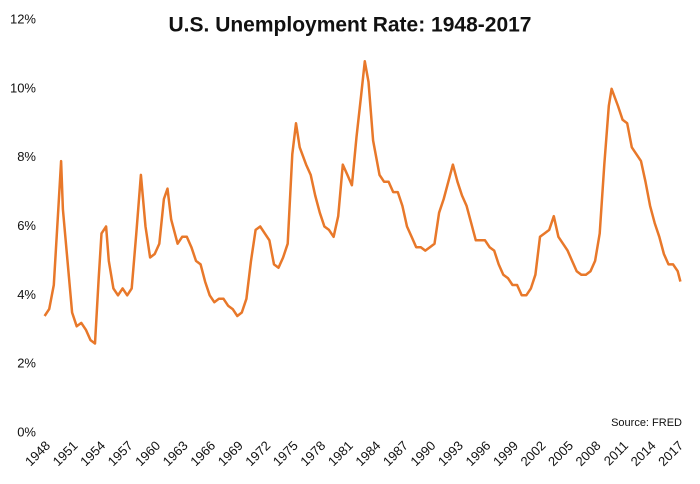  What do you see at coordinates (26, 431) in the screenshot?
I see `y-tick-label: 0%` at bounding box center [26, 431].